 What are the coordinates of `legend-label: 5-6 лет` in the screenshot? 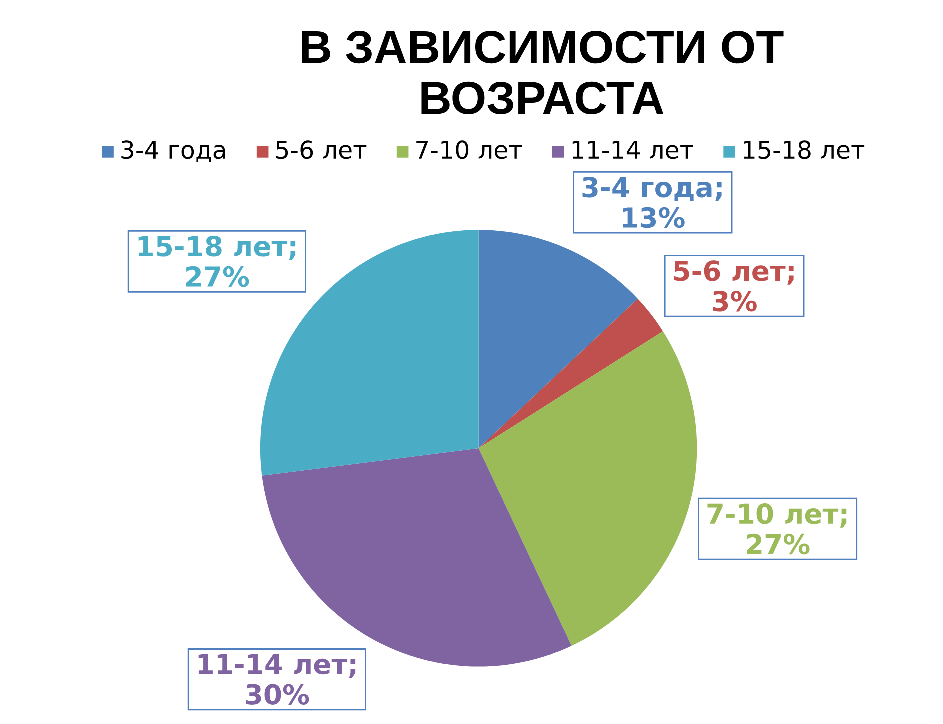 It's located at (321, 150).